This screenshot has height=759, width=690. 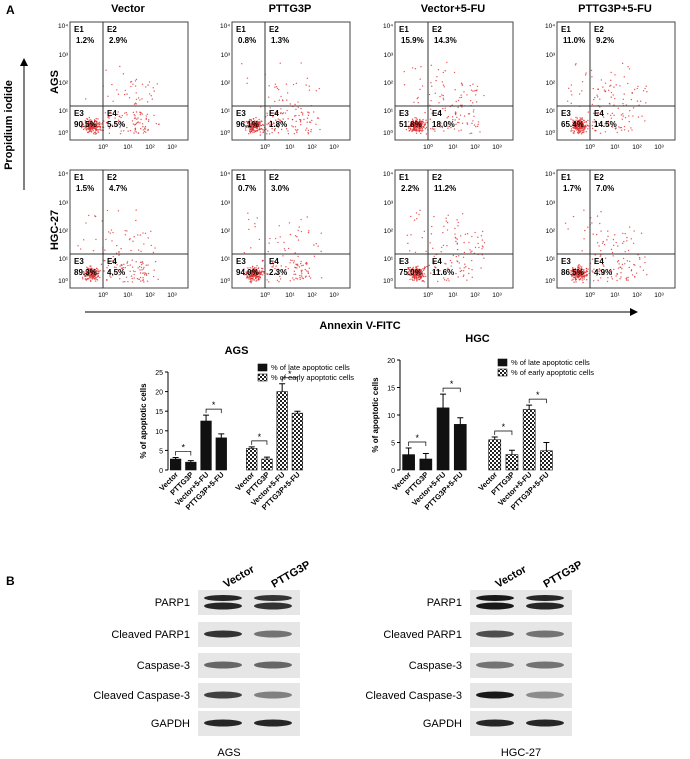 What do you see at coordinates (159, 393) in the screenshot?
I see `y-tick-label: 20` at bounding box center [159, 393].